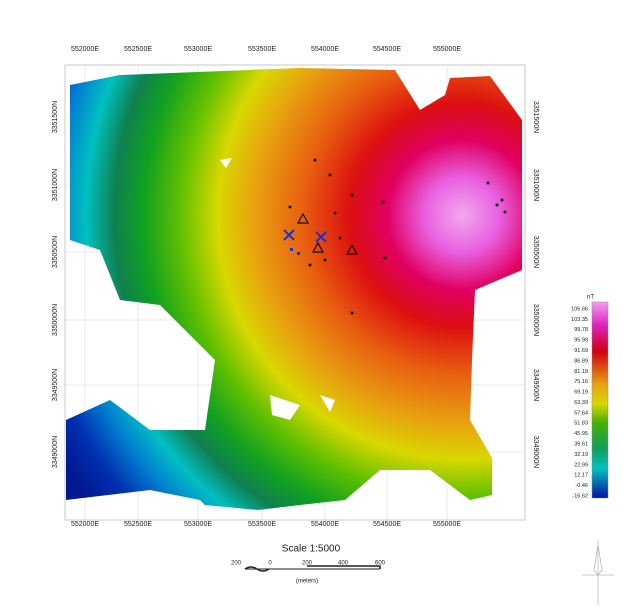  What do you see at coordinates (581, 476) in the screenshot?
I see `legend-value: 12.17` at bounding box center [581, 476].